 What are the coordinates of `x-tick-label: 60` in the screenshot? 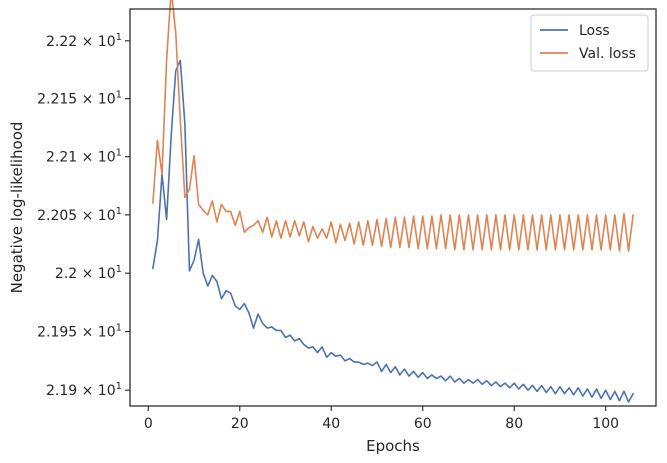 It's located at (423, 424).